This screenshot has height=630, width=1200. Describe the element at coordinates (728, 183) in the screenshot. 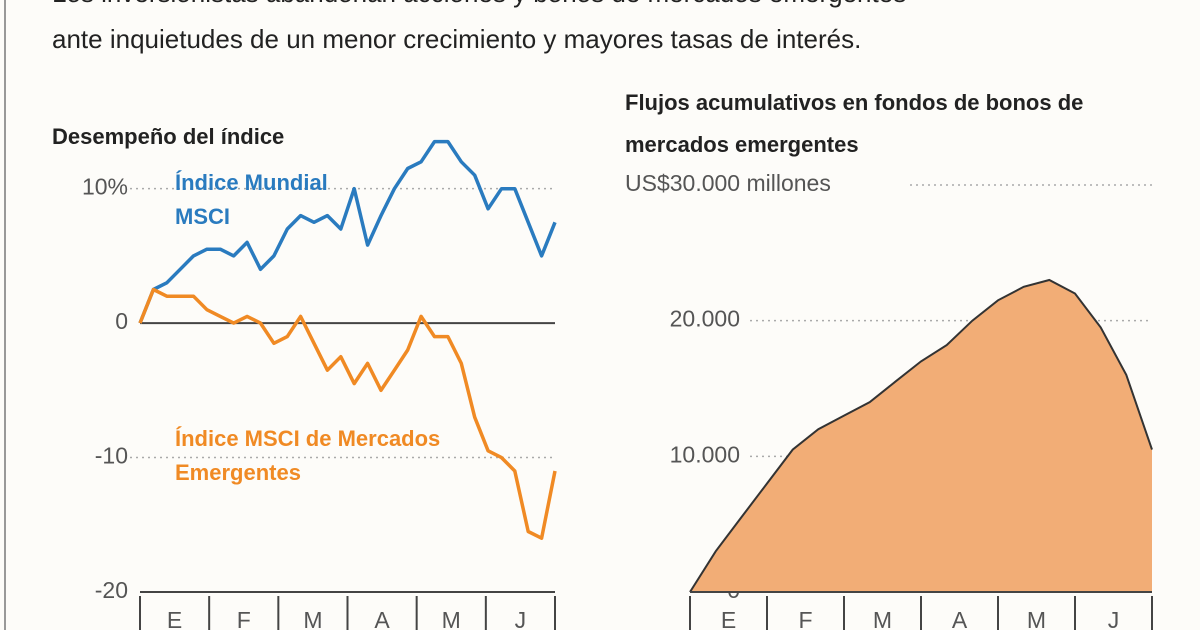

I see `y-tick-label: US$30.000 millones` at that location.